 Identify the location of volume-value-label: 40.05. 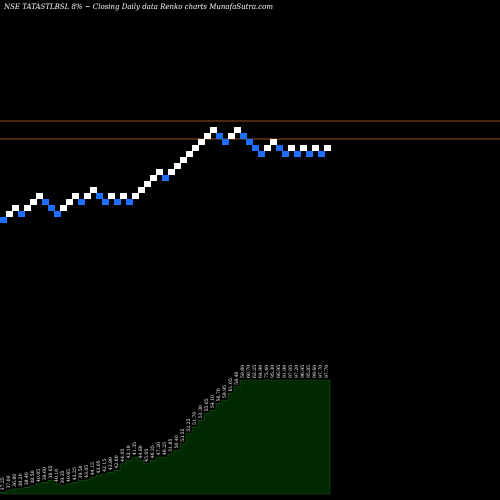
(39, 475).